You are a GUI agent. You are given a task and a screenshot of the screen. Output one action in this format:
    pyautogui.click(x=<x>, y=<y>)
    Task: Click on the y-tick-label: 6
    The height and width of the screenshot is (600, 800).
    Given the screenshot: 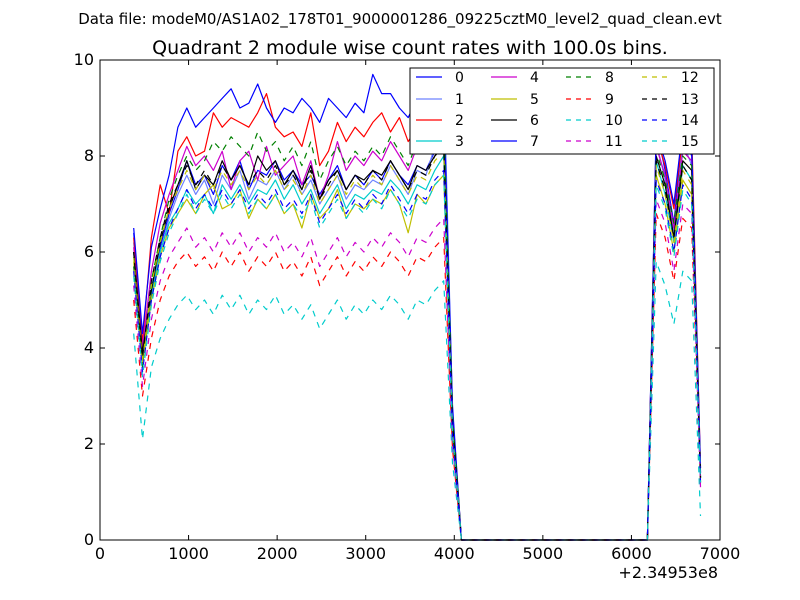 What is the action you would take?
    pyautogui.click(x=89, y=251)
    